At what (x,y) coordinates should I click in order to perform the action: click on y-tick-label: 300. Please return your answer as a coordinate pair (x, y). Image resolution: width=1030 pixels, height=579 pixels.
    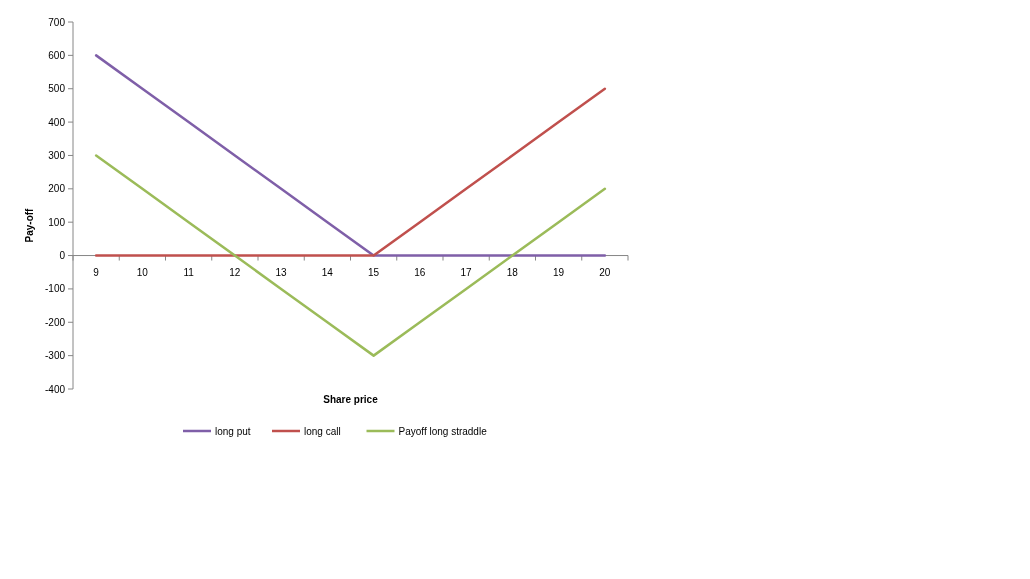
    Looking at the image, I should click on (57, 155).